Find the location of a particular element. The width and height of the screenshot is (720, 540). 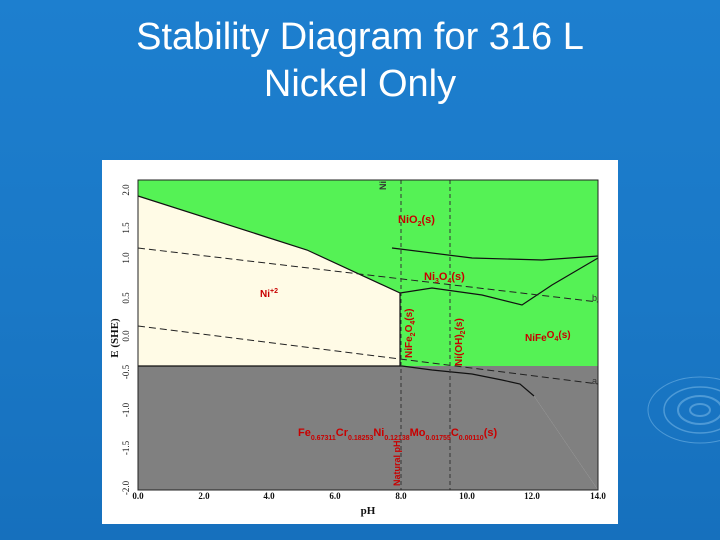

x-tick: 12.0 is located at coordinates (532, 496).